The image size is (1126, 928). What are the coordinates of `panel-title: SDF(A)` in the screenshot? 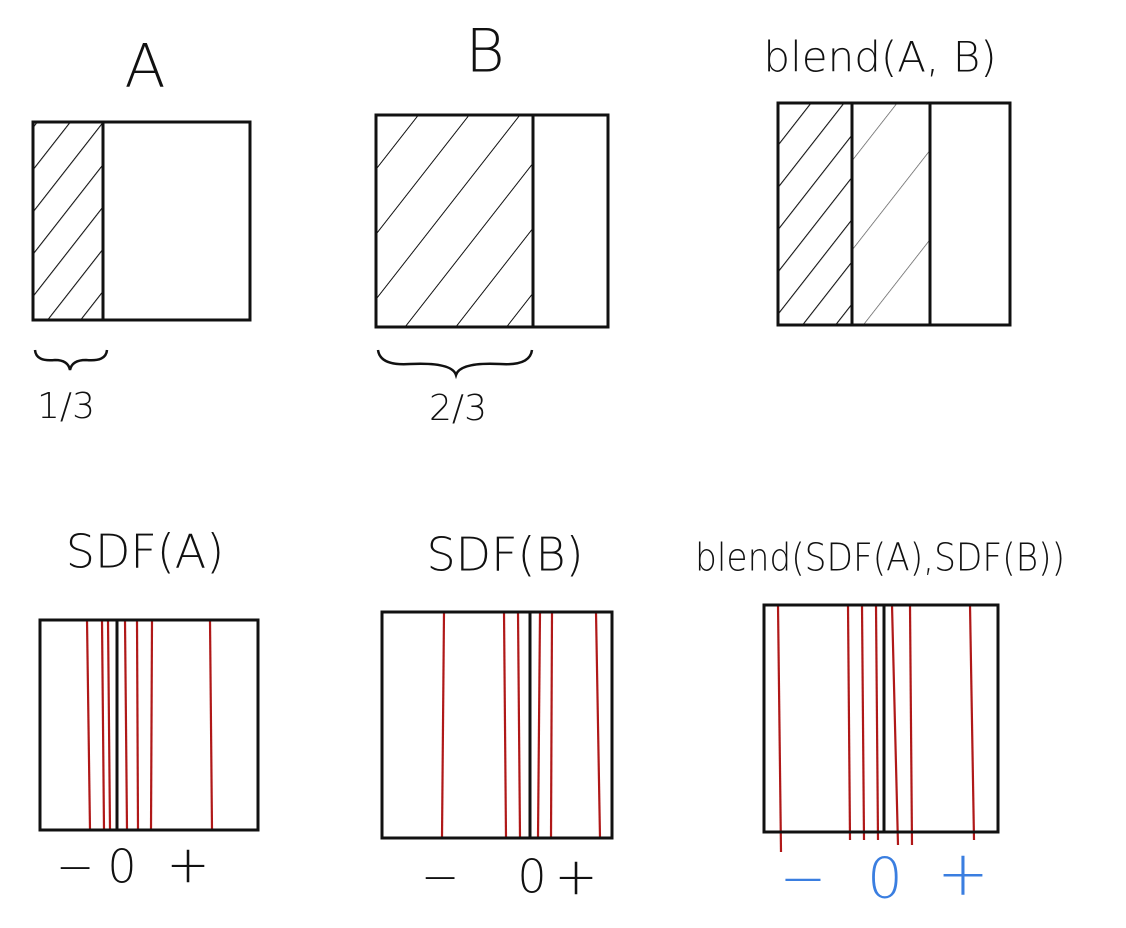 It's located at (145, 552).